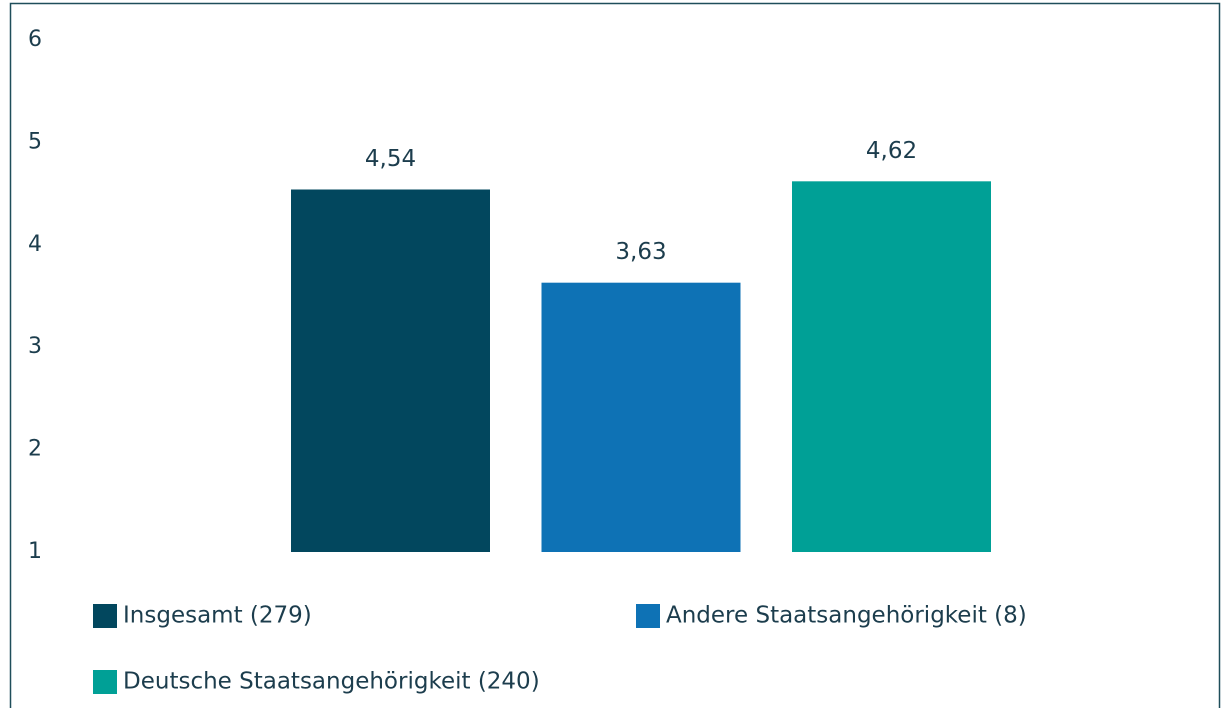 This screenshot has width=1221, height=708. What do you see at coordinates (35, 346) in the screenshot?
I see `y-tick-label: 3` at bounding box center [35, 346].